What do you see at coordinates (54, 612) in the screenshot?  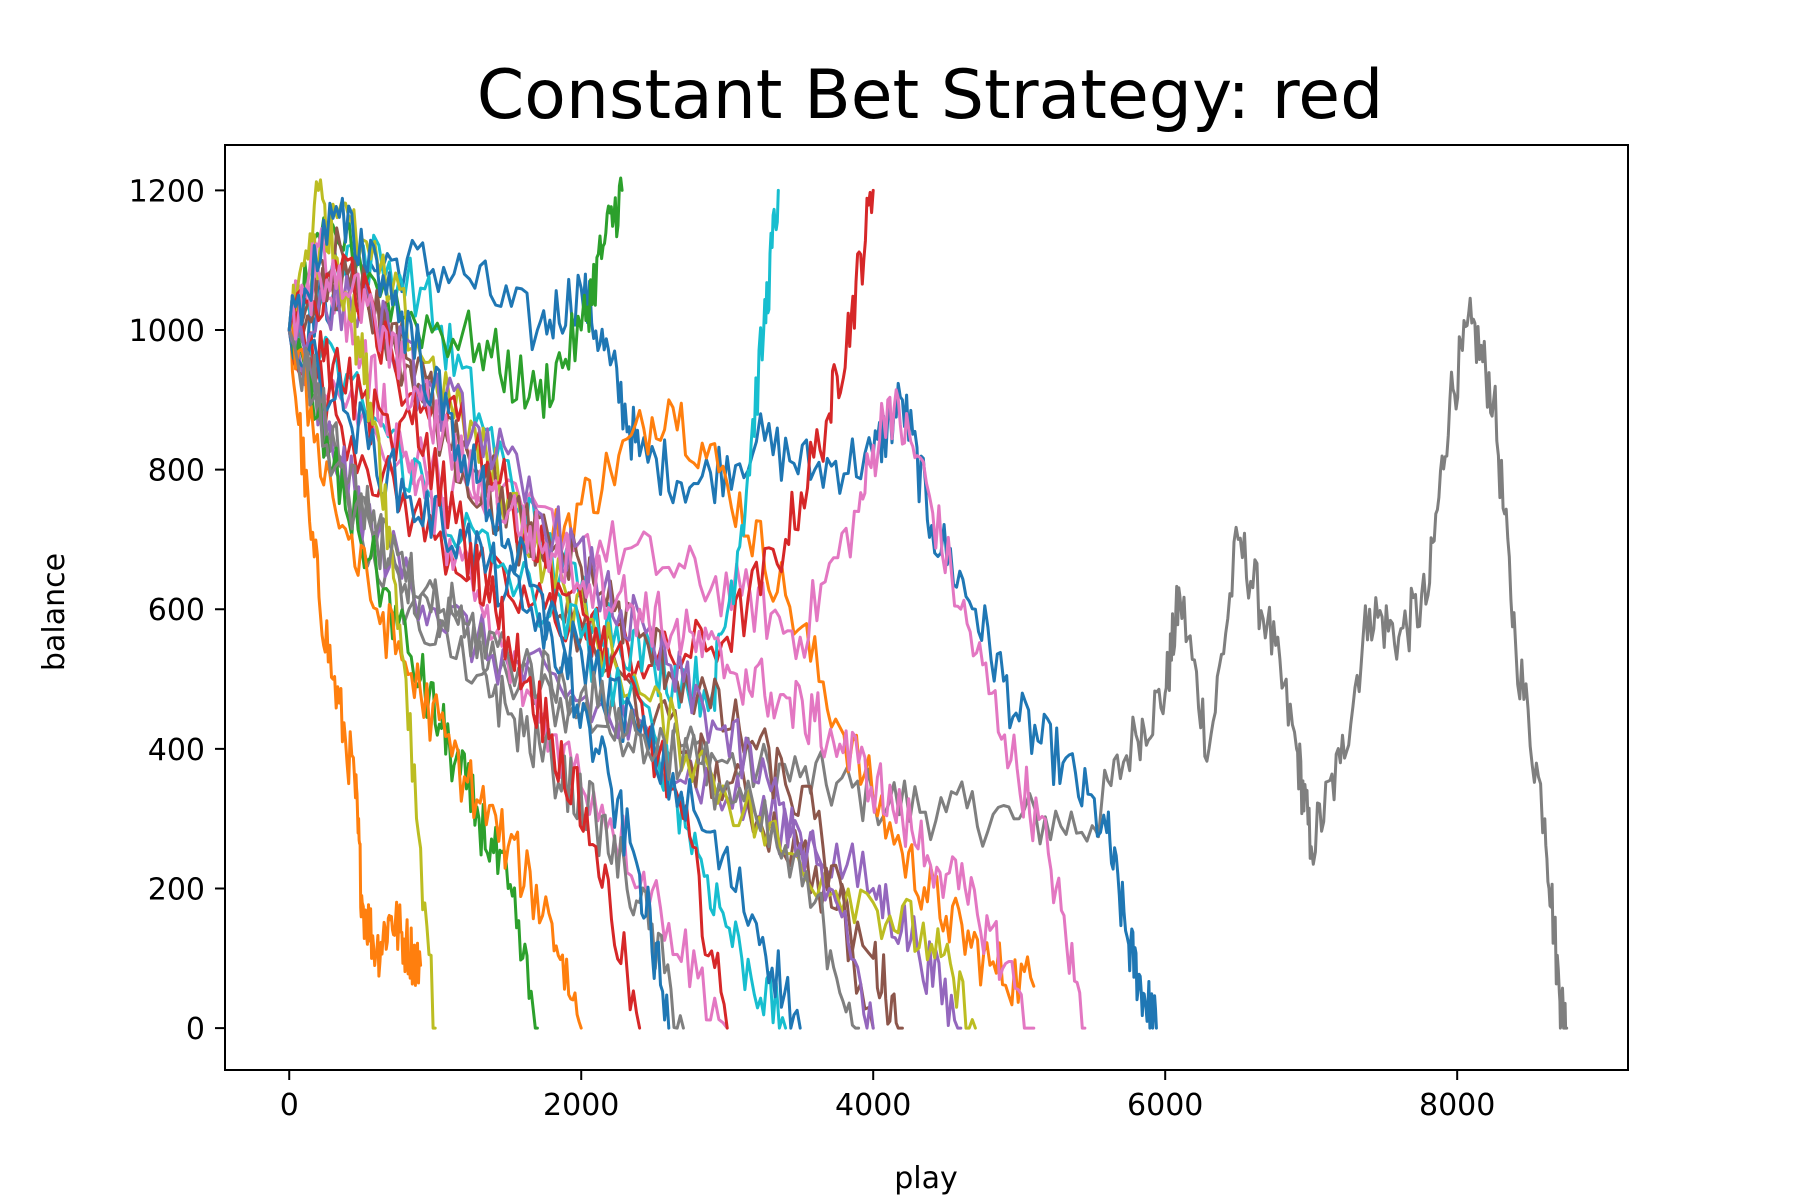 I see `y-axis-label: balance` at bounding box center [54, 612].